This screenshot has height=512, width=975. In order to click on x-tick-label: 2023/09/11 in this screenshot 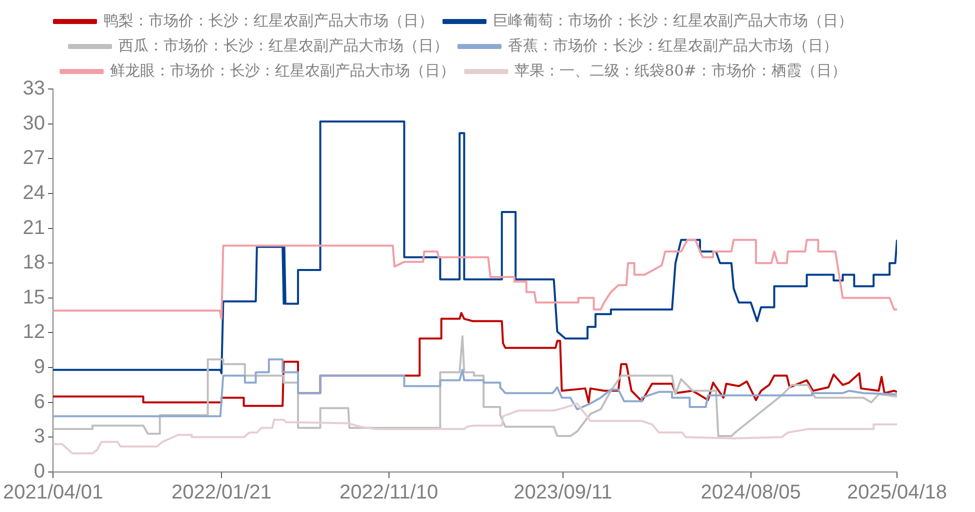, I will do `click(563, 493)`.